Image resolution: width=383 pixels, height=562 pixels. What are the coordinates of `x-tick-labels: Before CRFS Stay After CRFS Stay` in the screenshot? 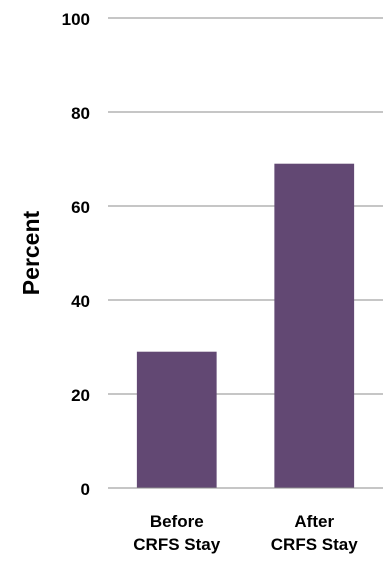 It's located at (245, 533).